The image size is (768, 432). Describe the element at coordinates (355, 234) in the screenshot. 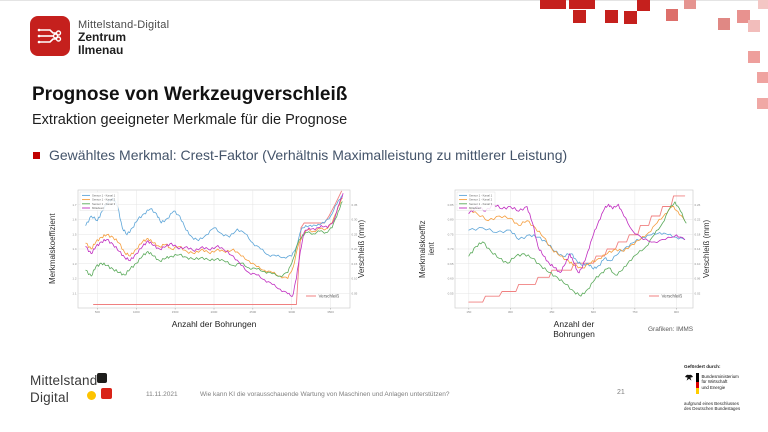

I see `svg-text: 0.25` at that location.